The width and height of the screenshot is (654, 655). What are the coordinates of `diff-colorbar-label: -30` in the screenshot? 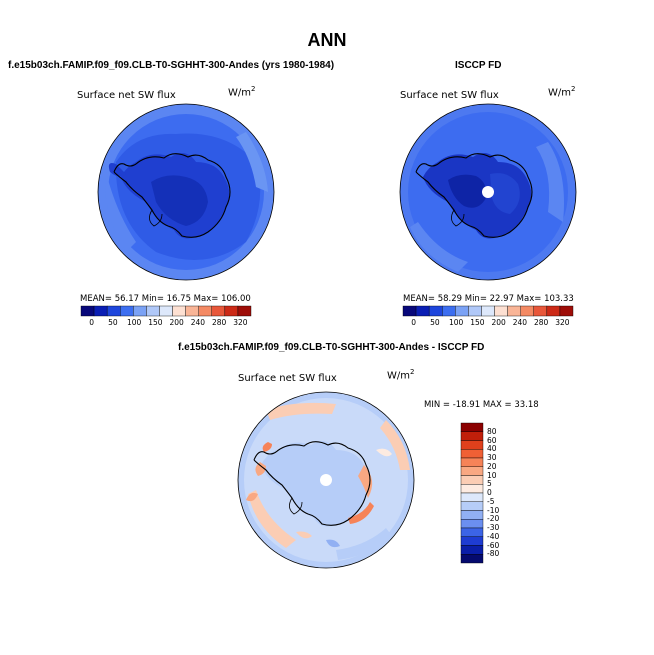 It's located at (493, 527).